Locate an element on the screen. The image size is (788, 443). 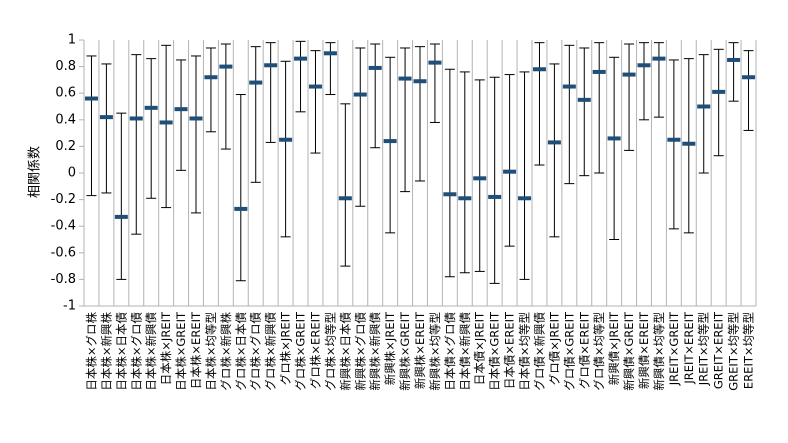
y-tick-label: 1 is located at coordinates (72, 40).